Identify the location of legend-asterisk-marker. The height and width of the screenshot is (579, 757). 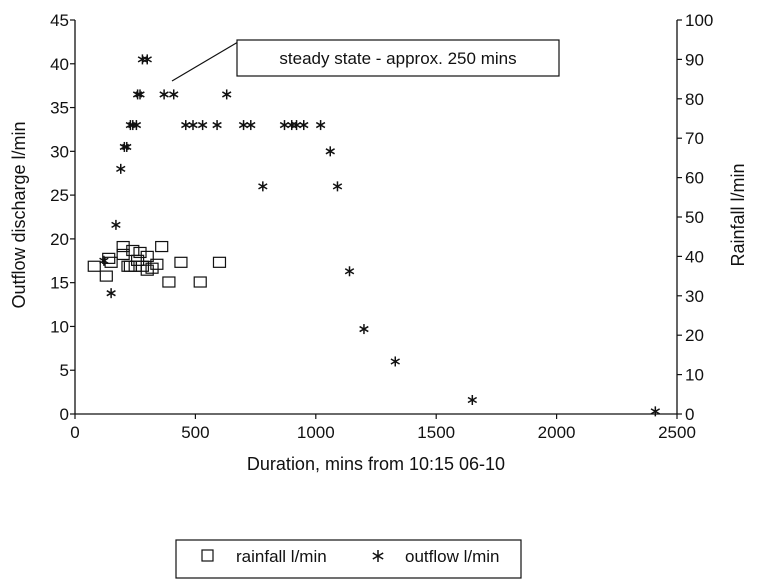
(378, 556).